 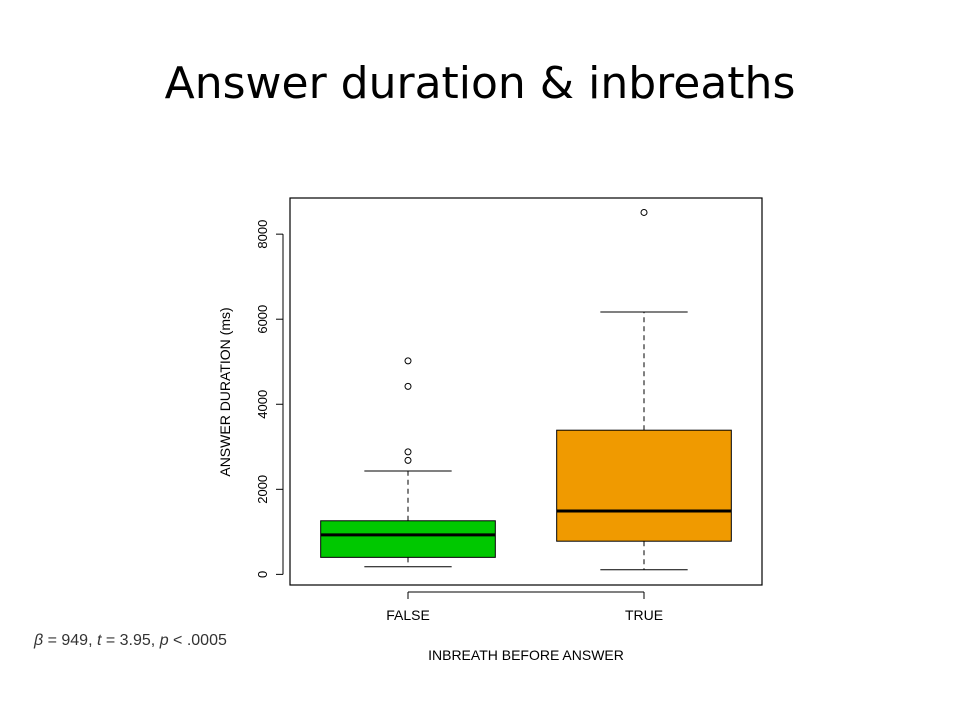 I want to click on y-tick-label: 4000, so click(x=262, y=404).